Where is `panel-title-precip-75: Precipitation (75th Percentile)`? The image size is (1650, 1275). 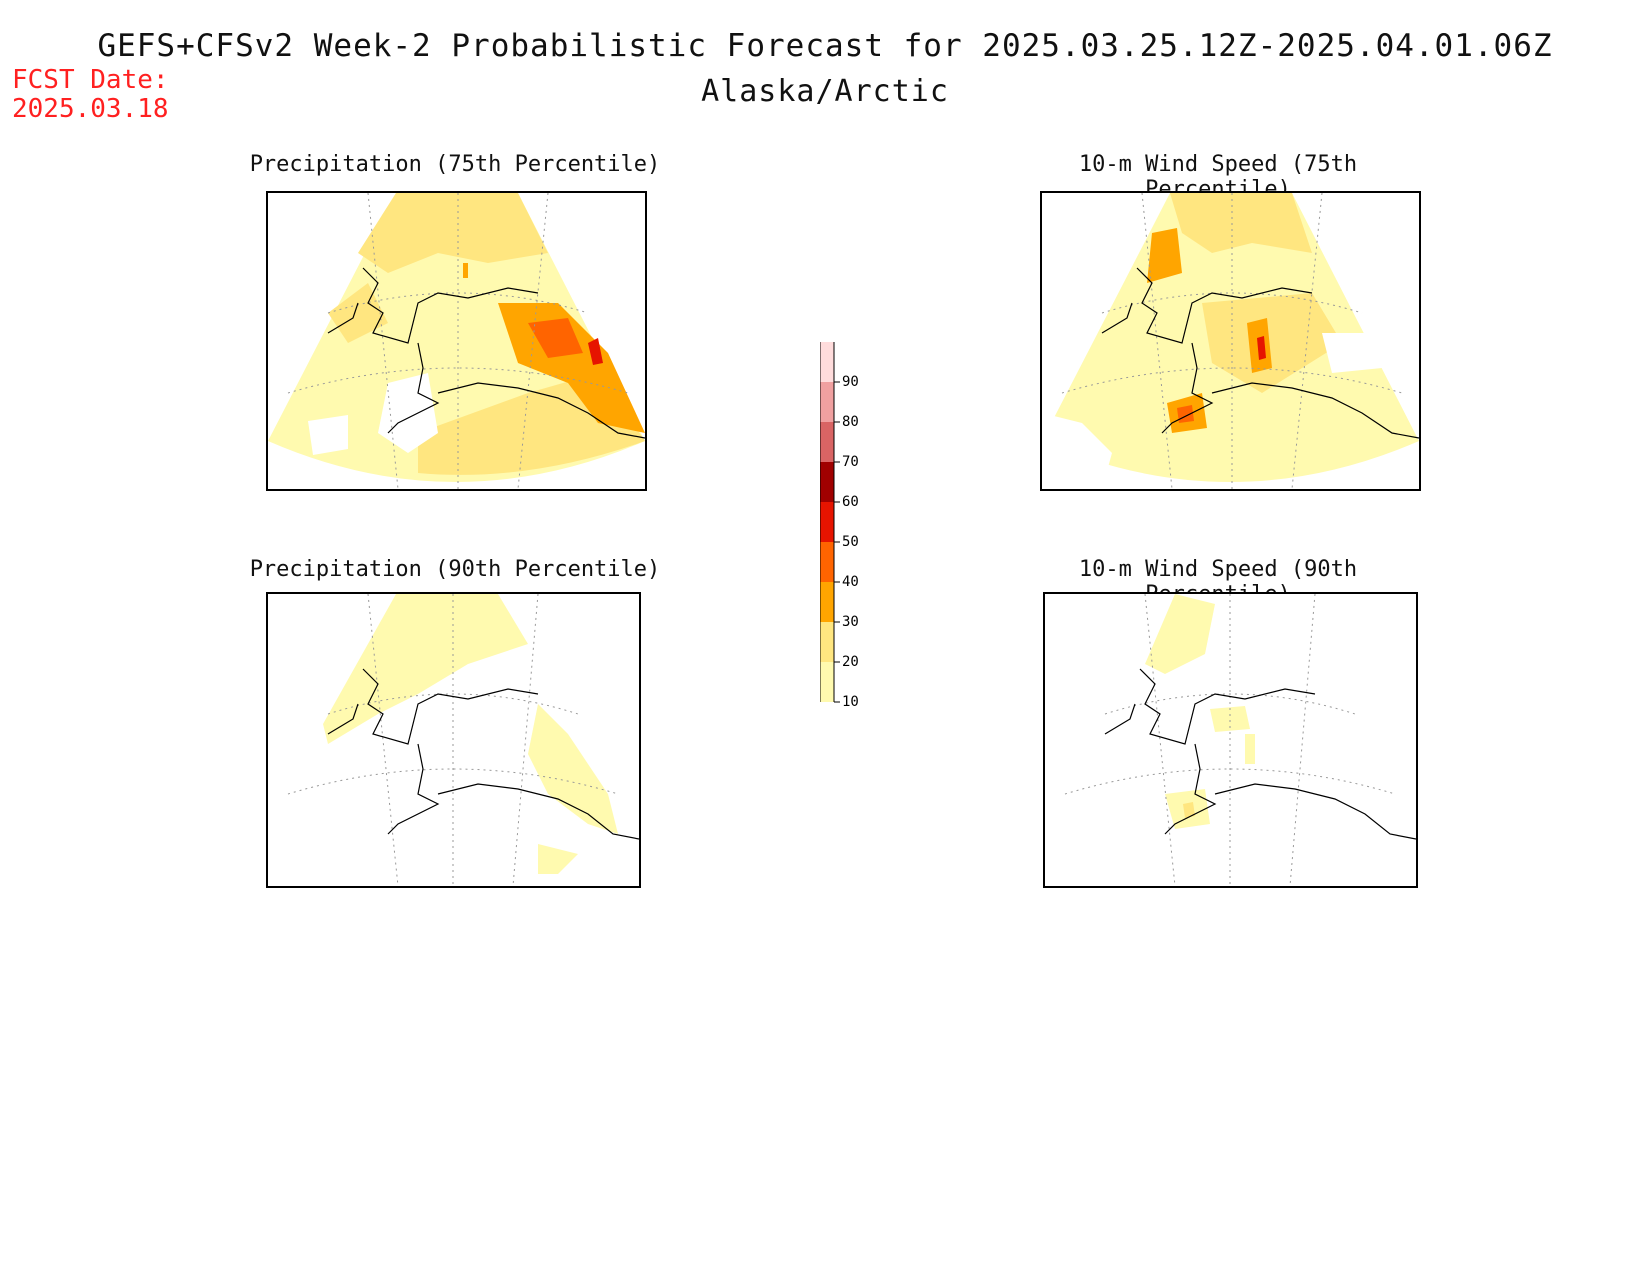
panel-title-precip-75: Precipitation (75th Percentile) is located at coordinates (455, 164).